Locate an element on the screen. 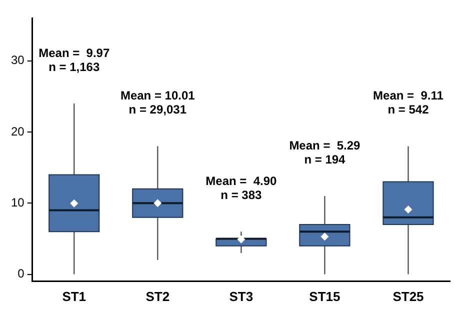 The width and height of the screenshot is (468, 321). x-tick-label: ST1 is located at coordinates (74, 296).